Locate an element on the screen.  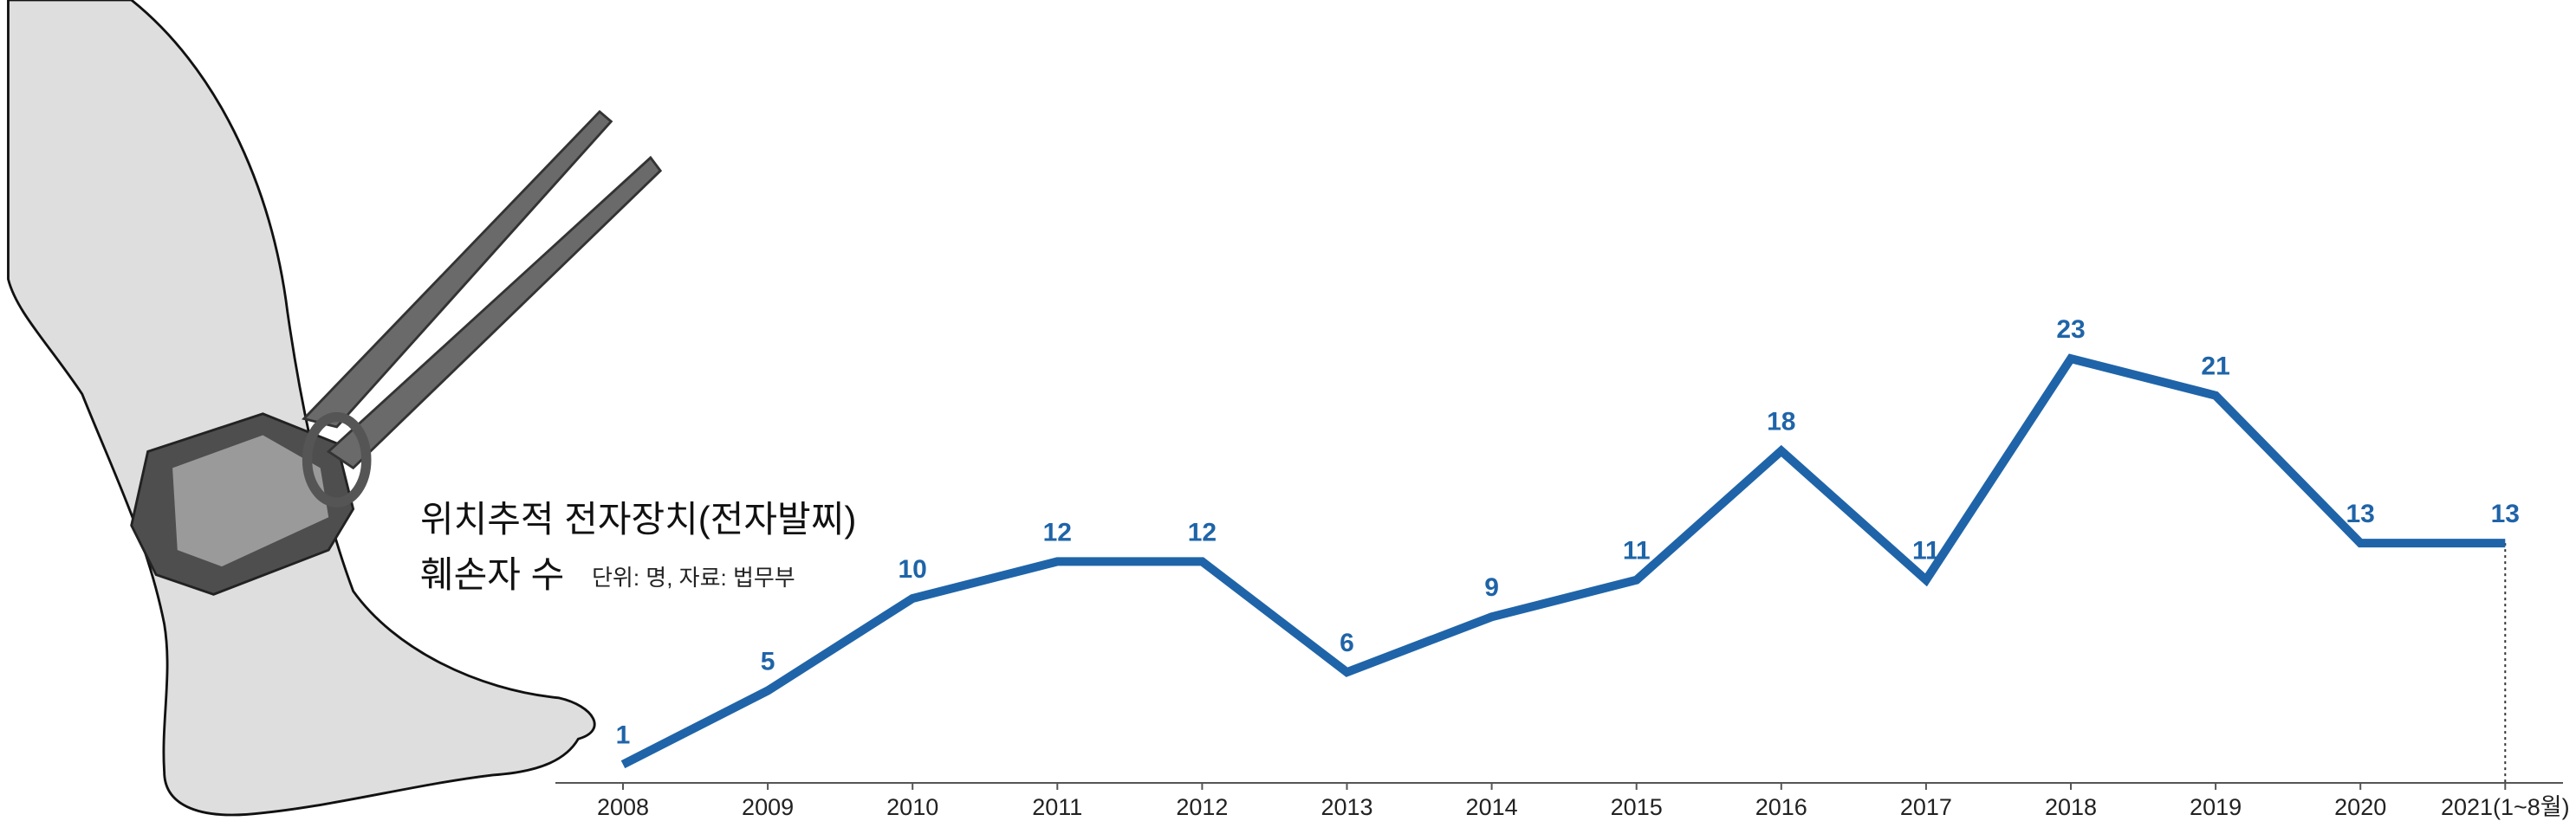
value-label: 6 is located at coordinates (1347, 643).